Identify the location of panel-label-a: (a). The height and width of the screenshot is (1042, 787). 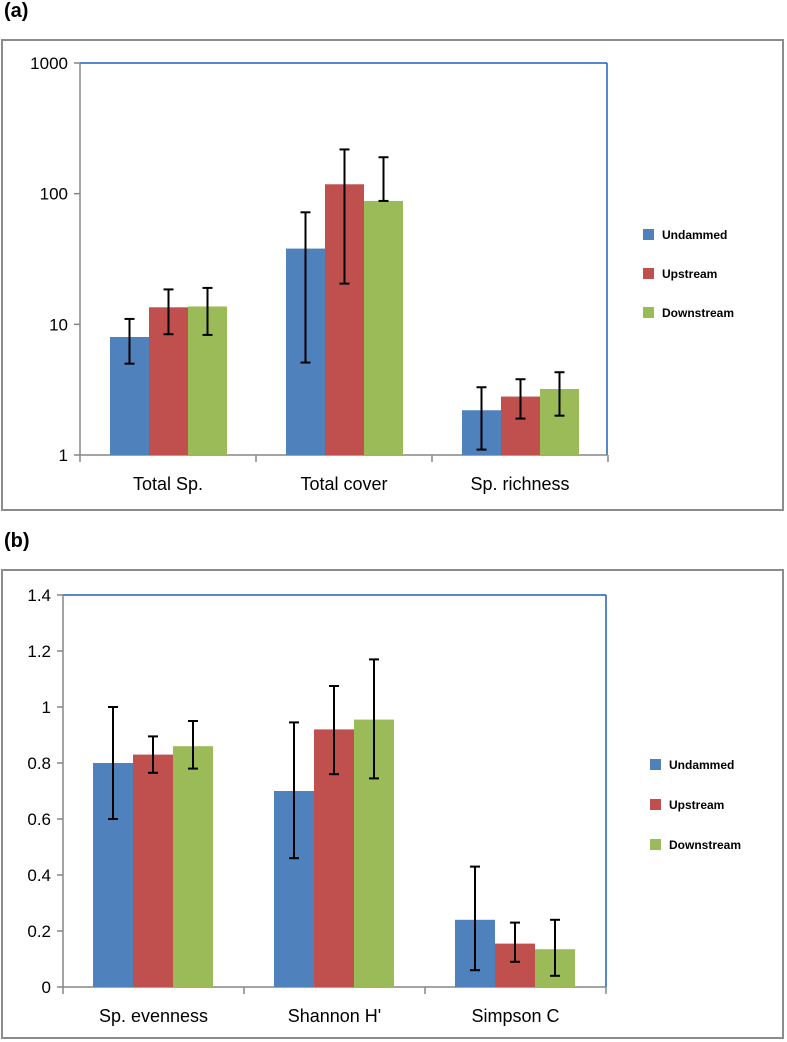
(16, 11).